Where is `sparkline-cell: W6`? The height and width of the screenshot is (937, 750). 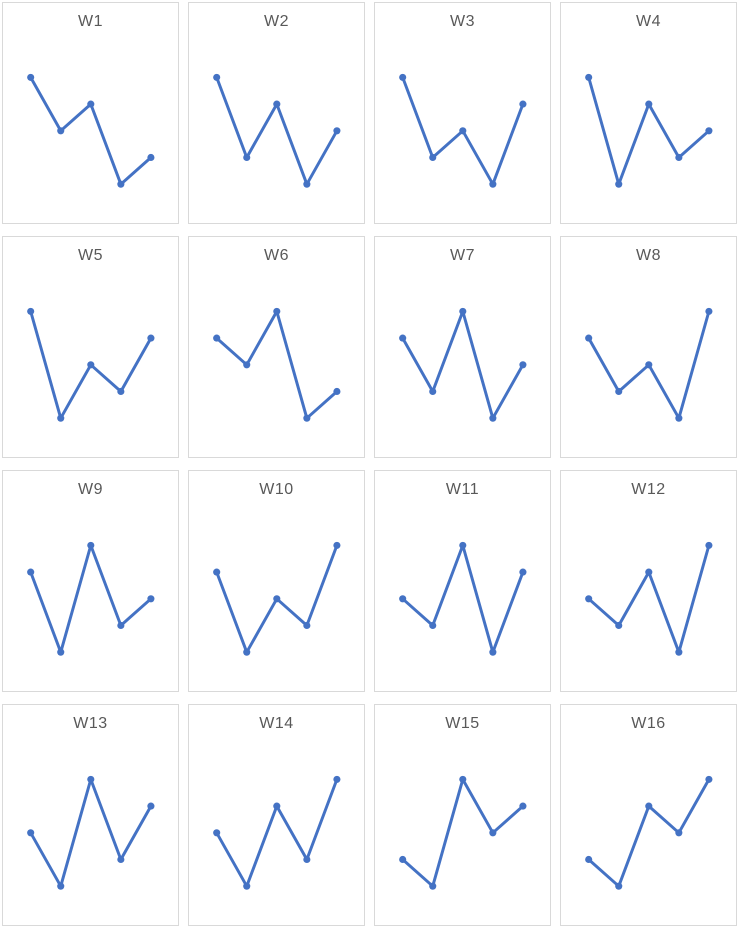
sparkline-cell: W6 is located at coordinates (276, 347).